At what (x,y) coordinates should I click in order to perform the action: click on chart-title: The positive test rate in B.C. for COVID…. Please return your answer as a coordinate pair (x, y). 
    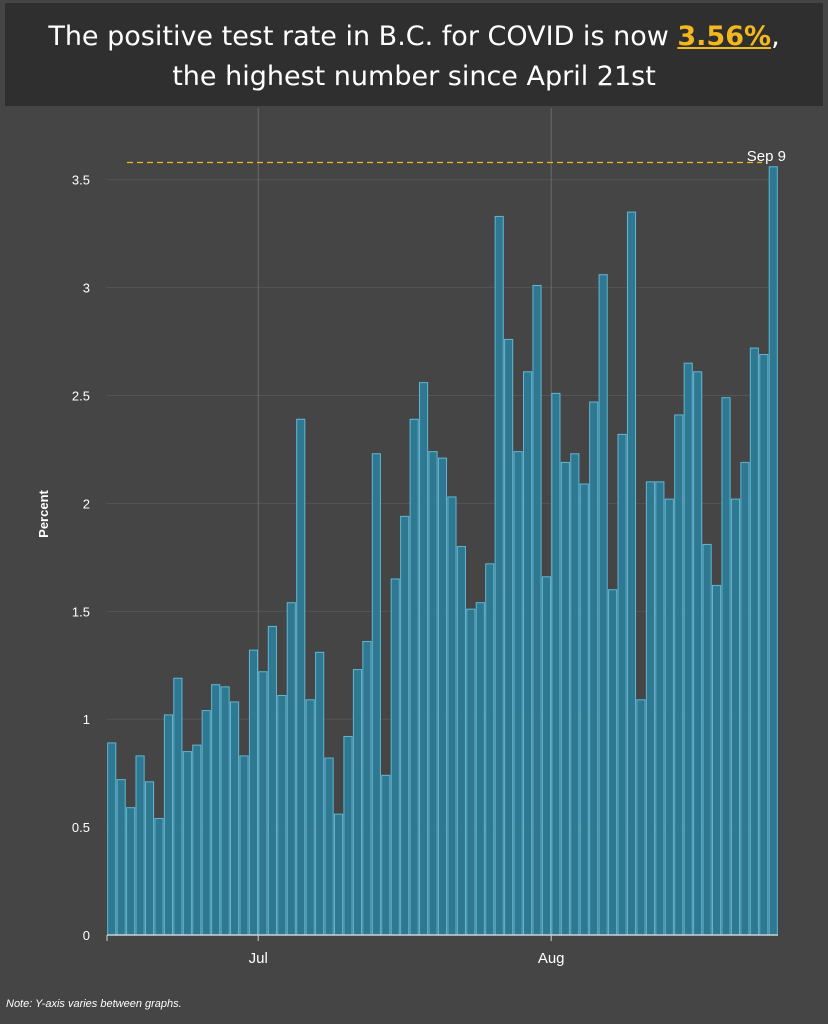
    Looking at the image, I should click on (414, 54).